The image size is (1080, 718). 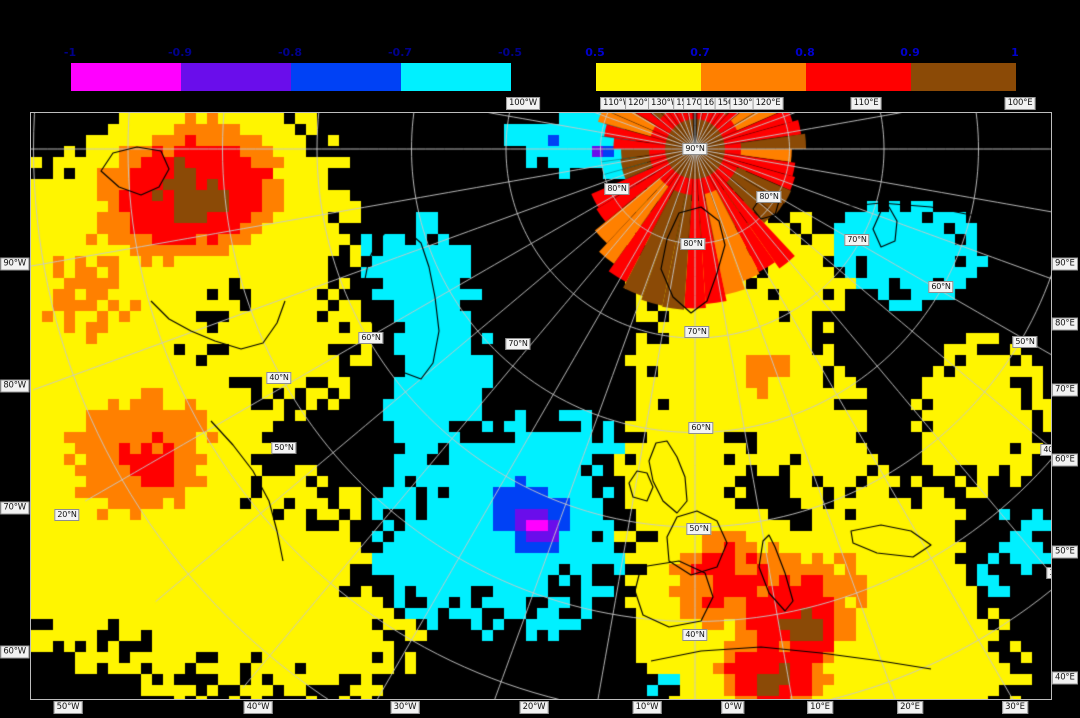 What do you see at coordinates (510, 52) in the screenshot?
I see `colorbar-tick: -0.5` at bounding box center [510, 52].